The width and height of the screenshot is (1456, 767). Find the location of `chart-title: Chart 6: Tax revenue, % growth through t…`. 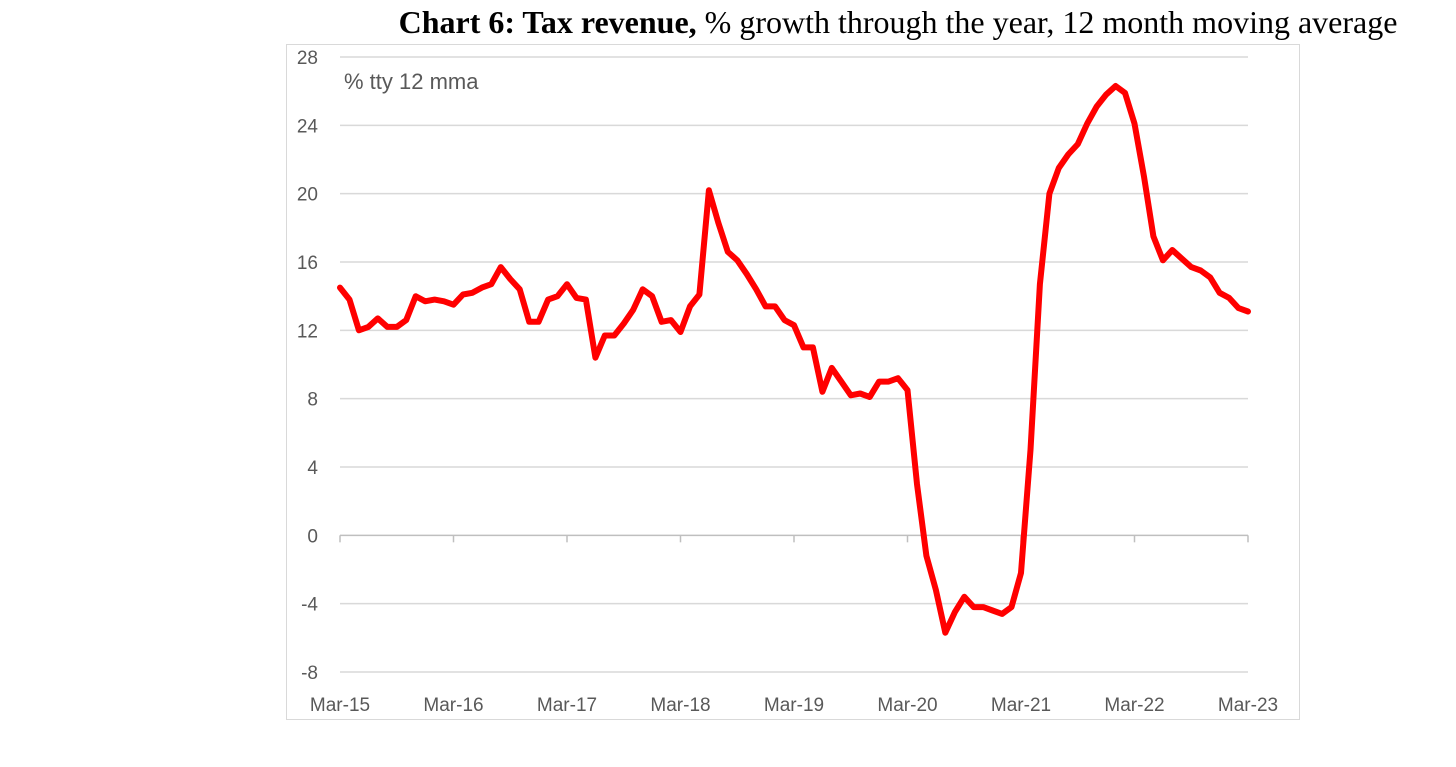

chart-title: Chart 6: Tax revenue, % growth through t… is located at coordinates (728, 22).